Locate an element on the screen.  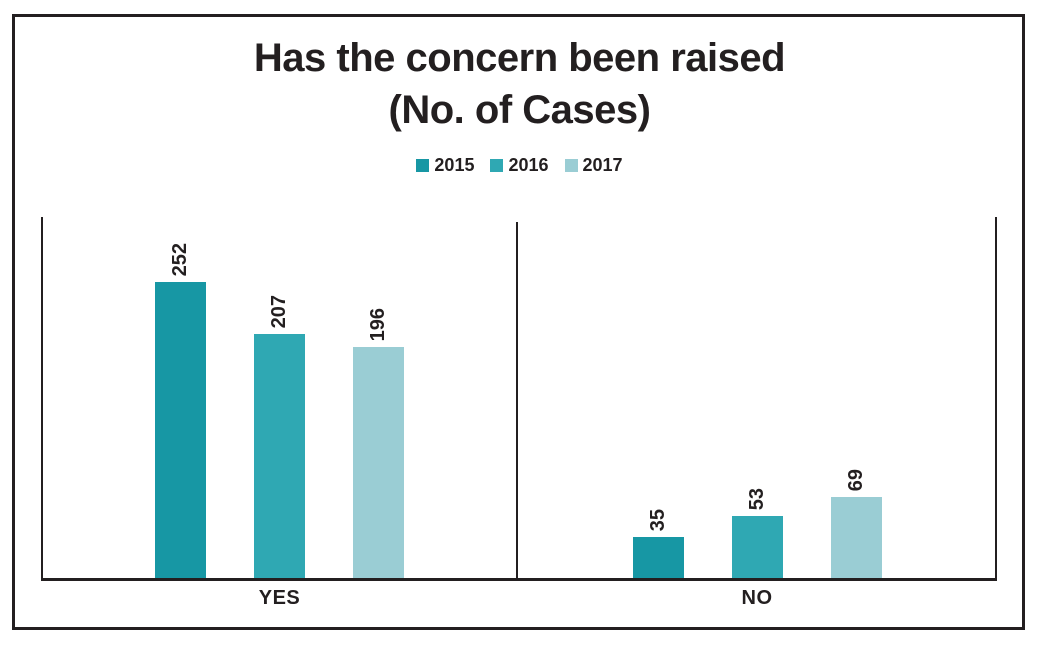
bar-2015-yes is located at coordinates (180, 430).